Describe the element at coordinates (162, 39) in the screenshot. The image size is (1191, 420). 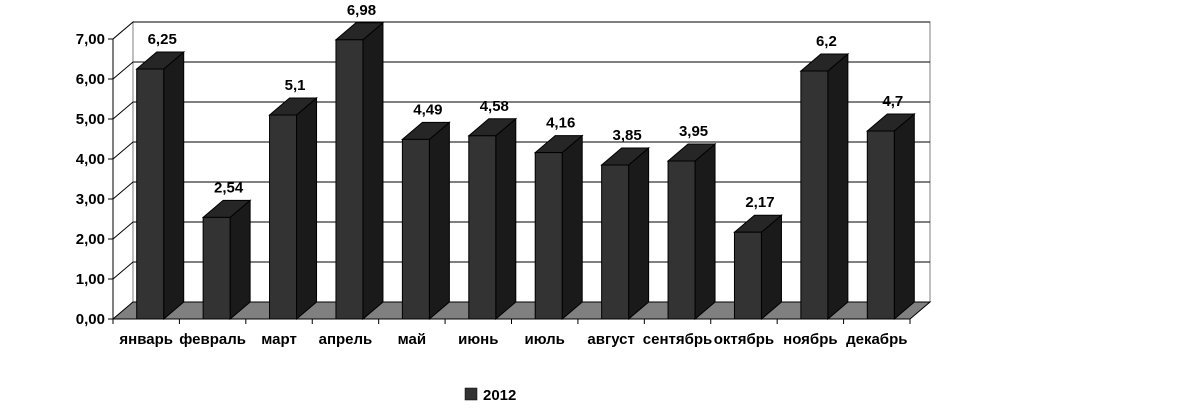
I see `data-label: 6,25` at that location.